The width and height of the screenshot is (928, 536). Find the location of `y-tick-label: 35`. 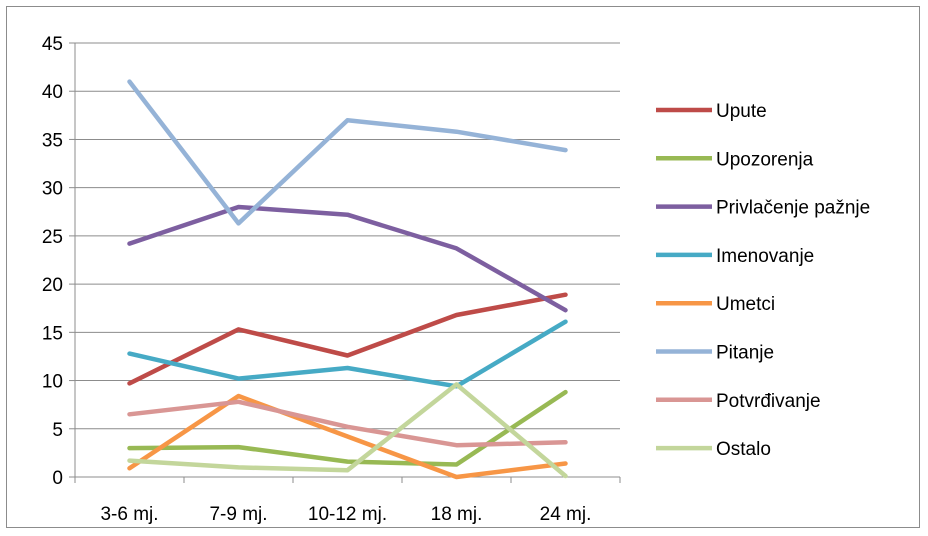

y-tick-label: 35 is located at coordinates (52, 140).